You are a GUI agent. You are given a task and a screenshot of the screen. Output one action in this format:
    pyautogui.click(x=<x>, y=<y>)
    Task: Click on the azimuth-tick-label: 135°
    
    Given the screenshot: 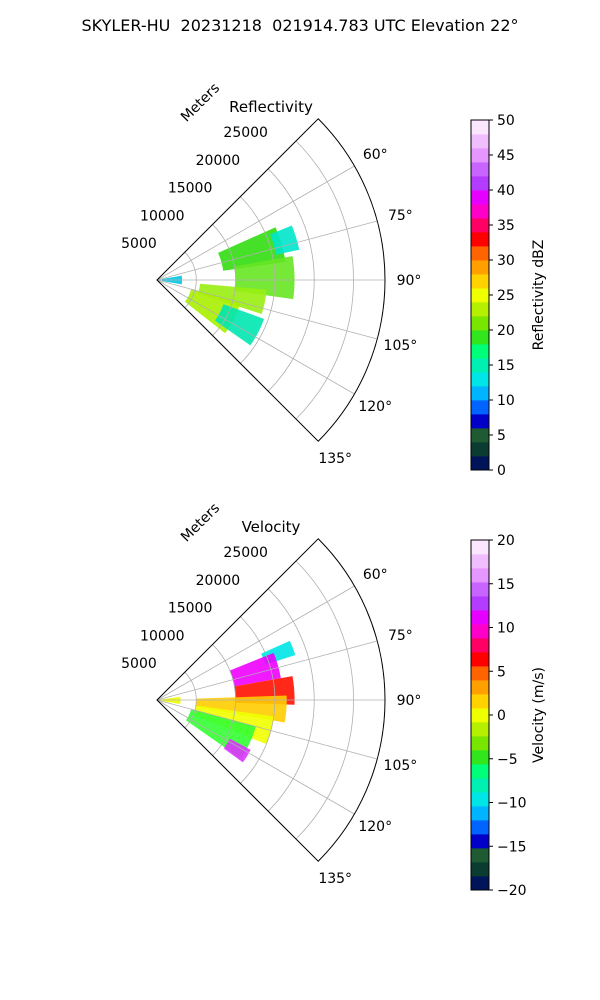 What is the action you would take?
    pyautogui.click(x=335, y=879)
    